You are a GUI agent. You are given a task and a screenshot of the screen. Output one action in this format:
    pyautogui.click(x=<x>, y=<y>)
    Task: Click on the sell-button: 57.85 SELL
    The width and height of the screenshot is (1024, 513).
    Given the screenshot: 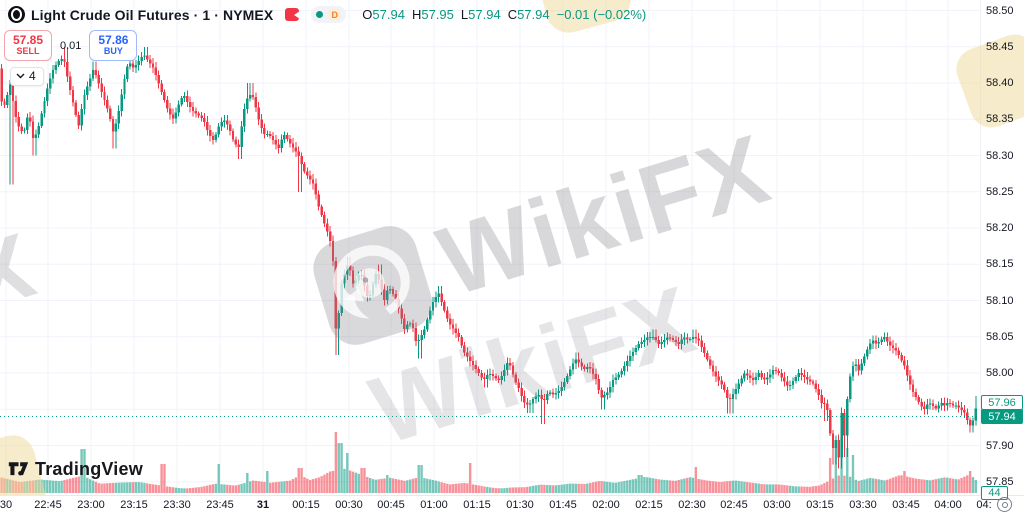 What is the action you would take?
    pyautogui.click(x=28, y=45)
    